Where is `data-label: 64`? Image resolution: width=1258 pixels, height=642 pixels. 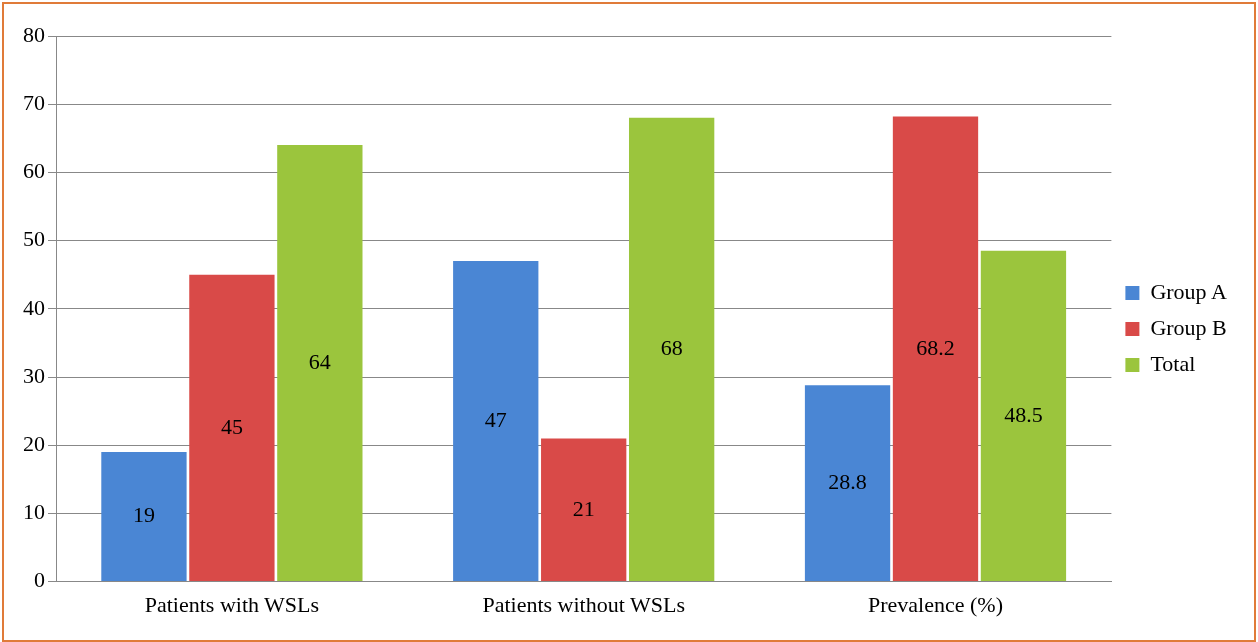
data-label: 64 is located at coordinates (319, 361).